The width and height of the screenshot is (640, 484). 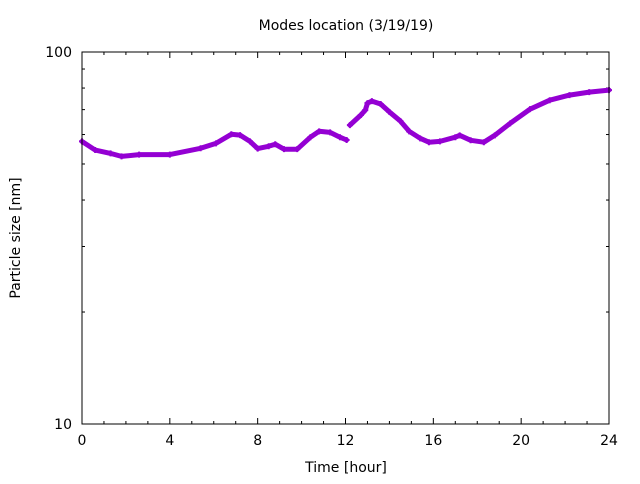 I want to click on x-tick-label: 8, so click(x=257, y=441).